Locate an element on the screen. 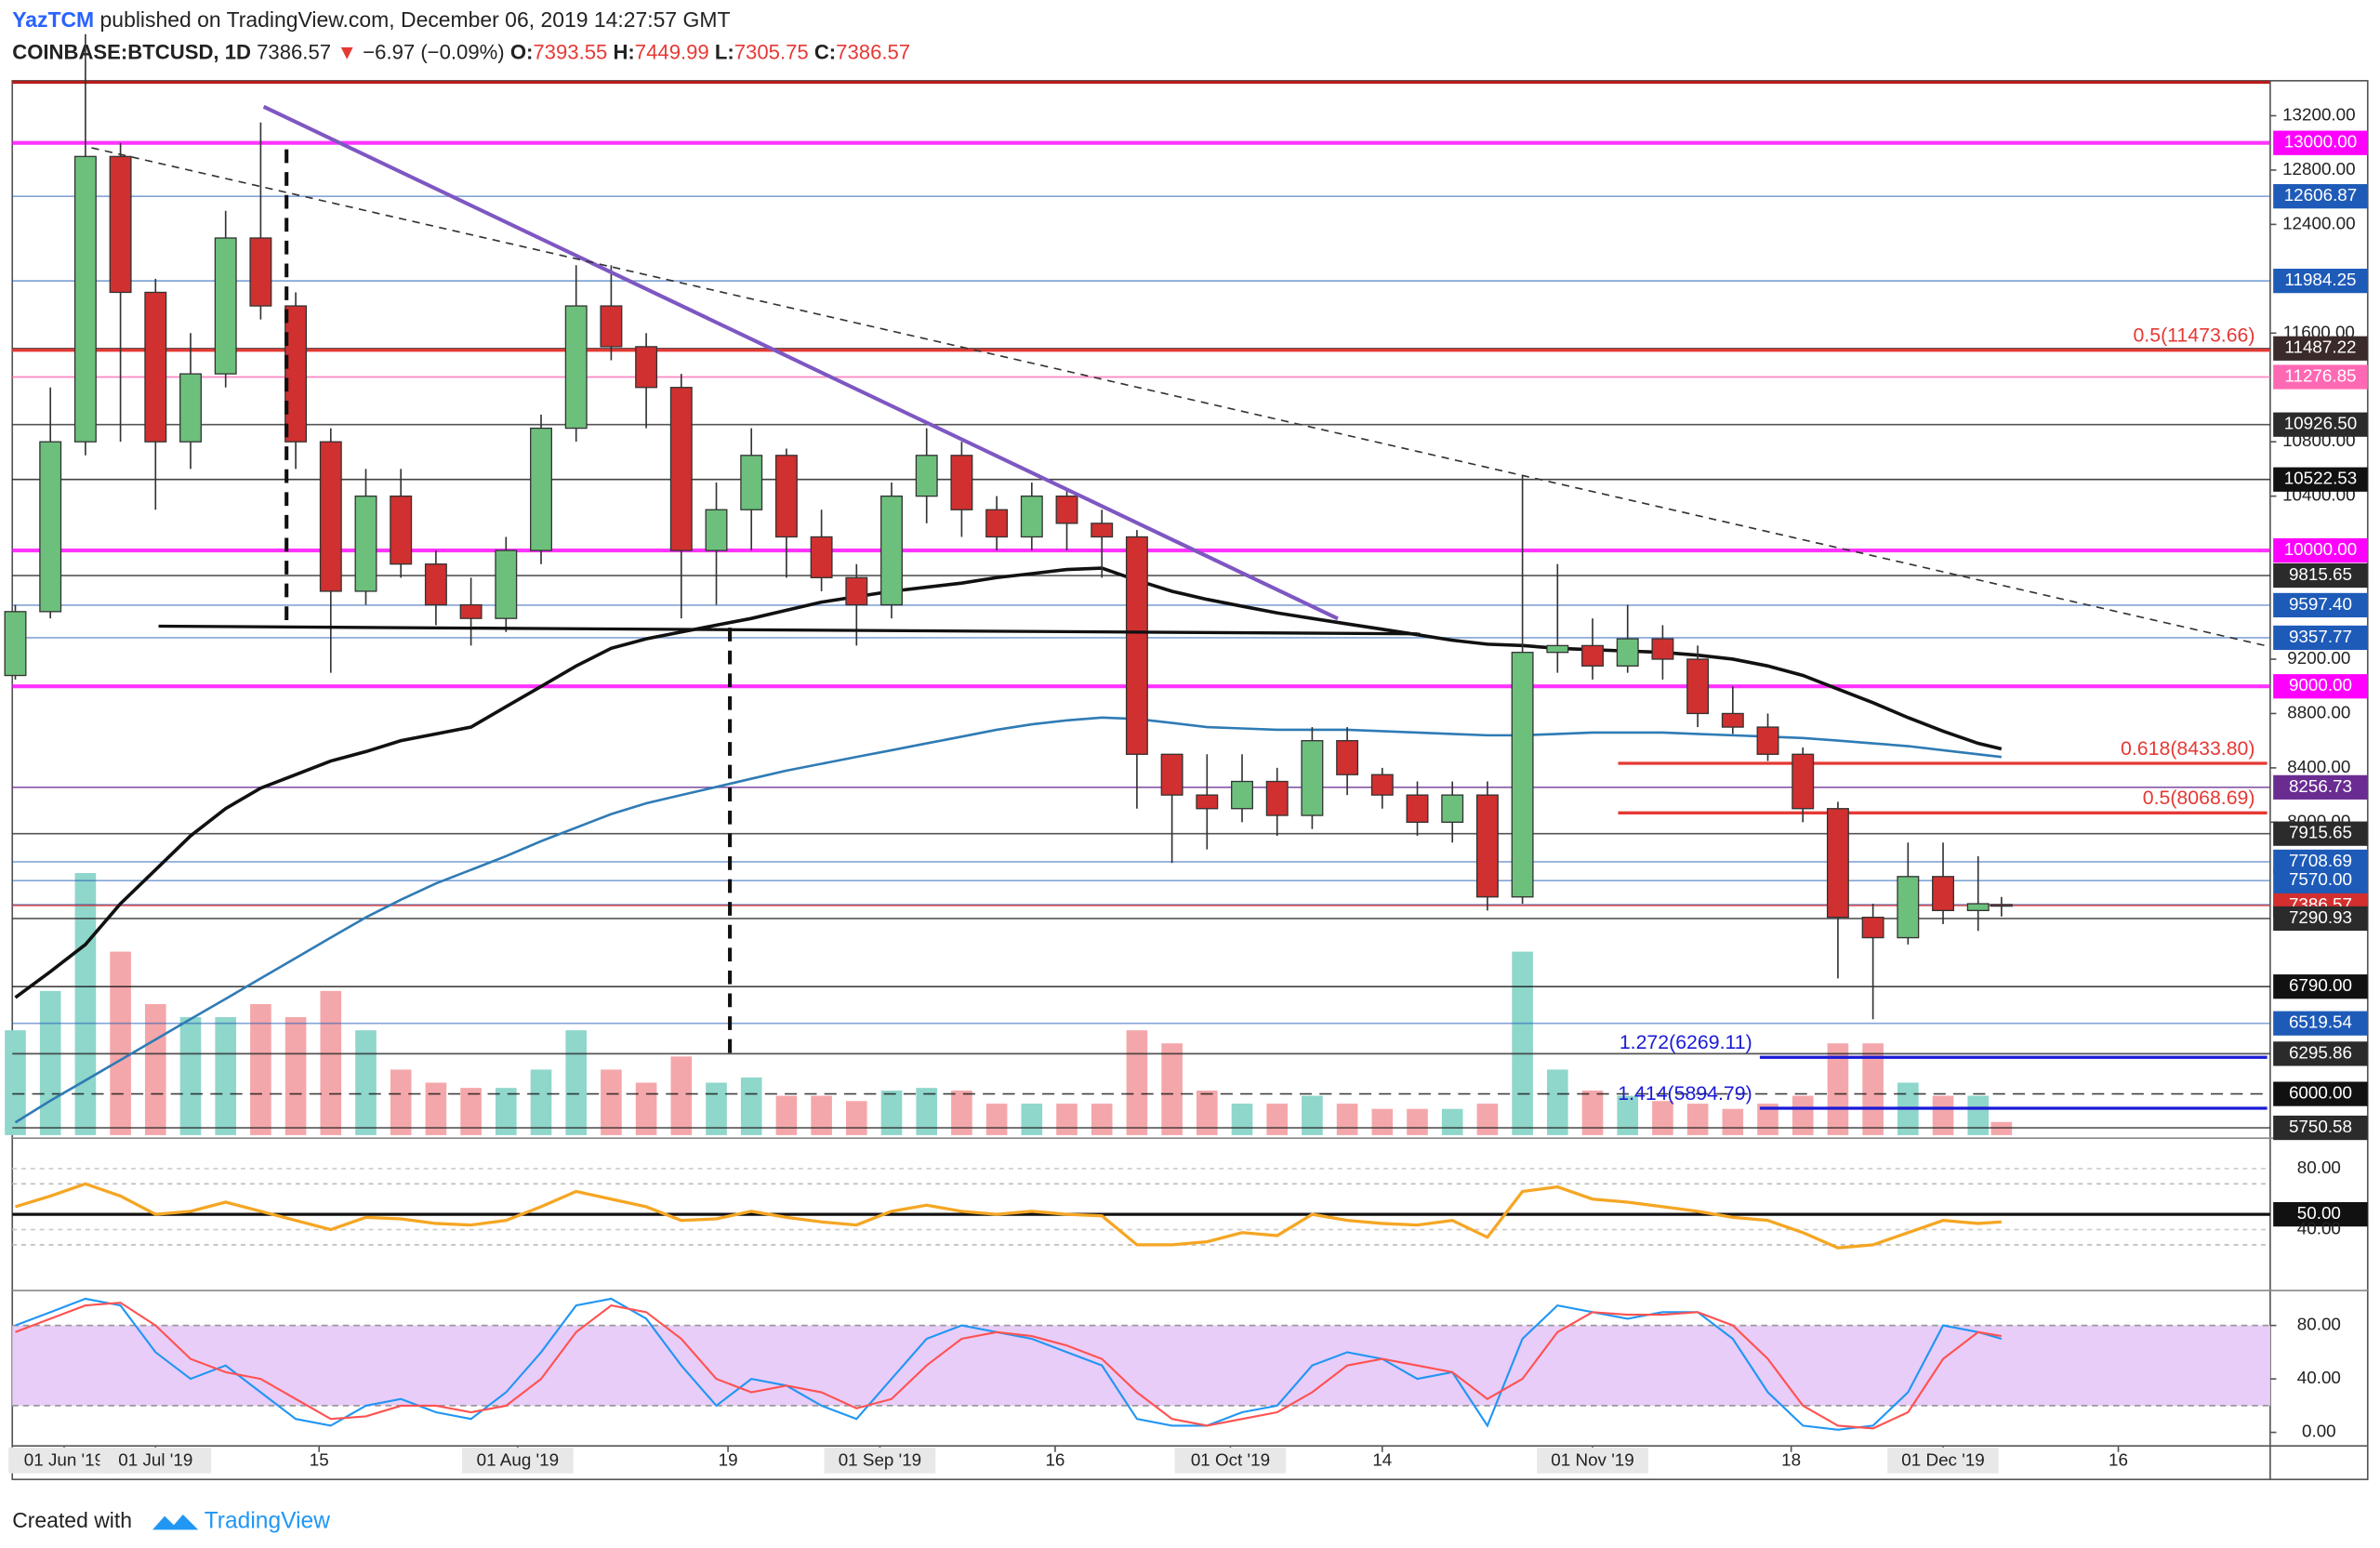 The image size is (2380, 1548). fib-label: 0.618(8433.80) is located at coordinates (2187, 748).